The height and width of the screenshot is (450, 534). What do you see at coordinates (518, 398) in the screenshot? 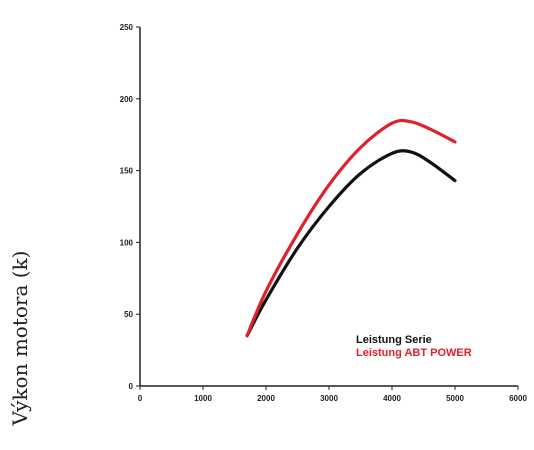
I see `x-tick-label: 6000` at bounding box center [518, 398].